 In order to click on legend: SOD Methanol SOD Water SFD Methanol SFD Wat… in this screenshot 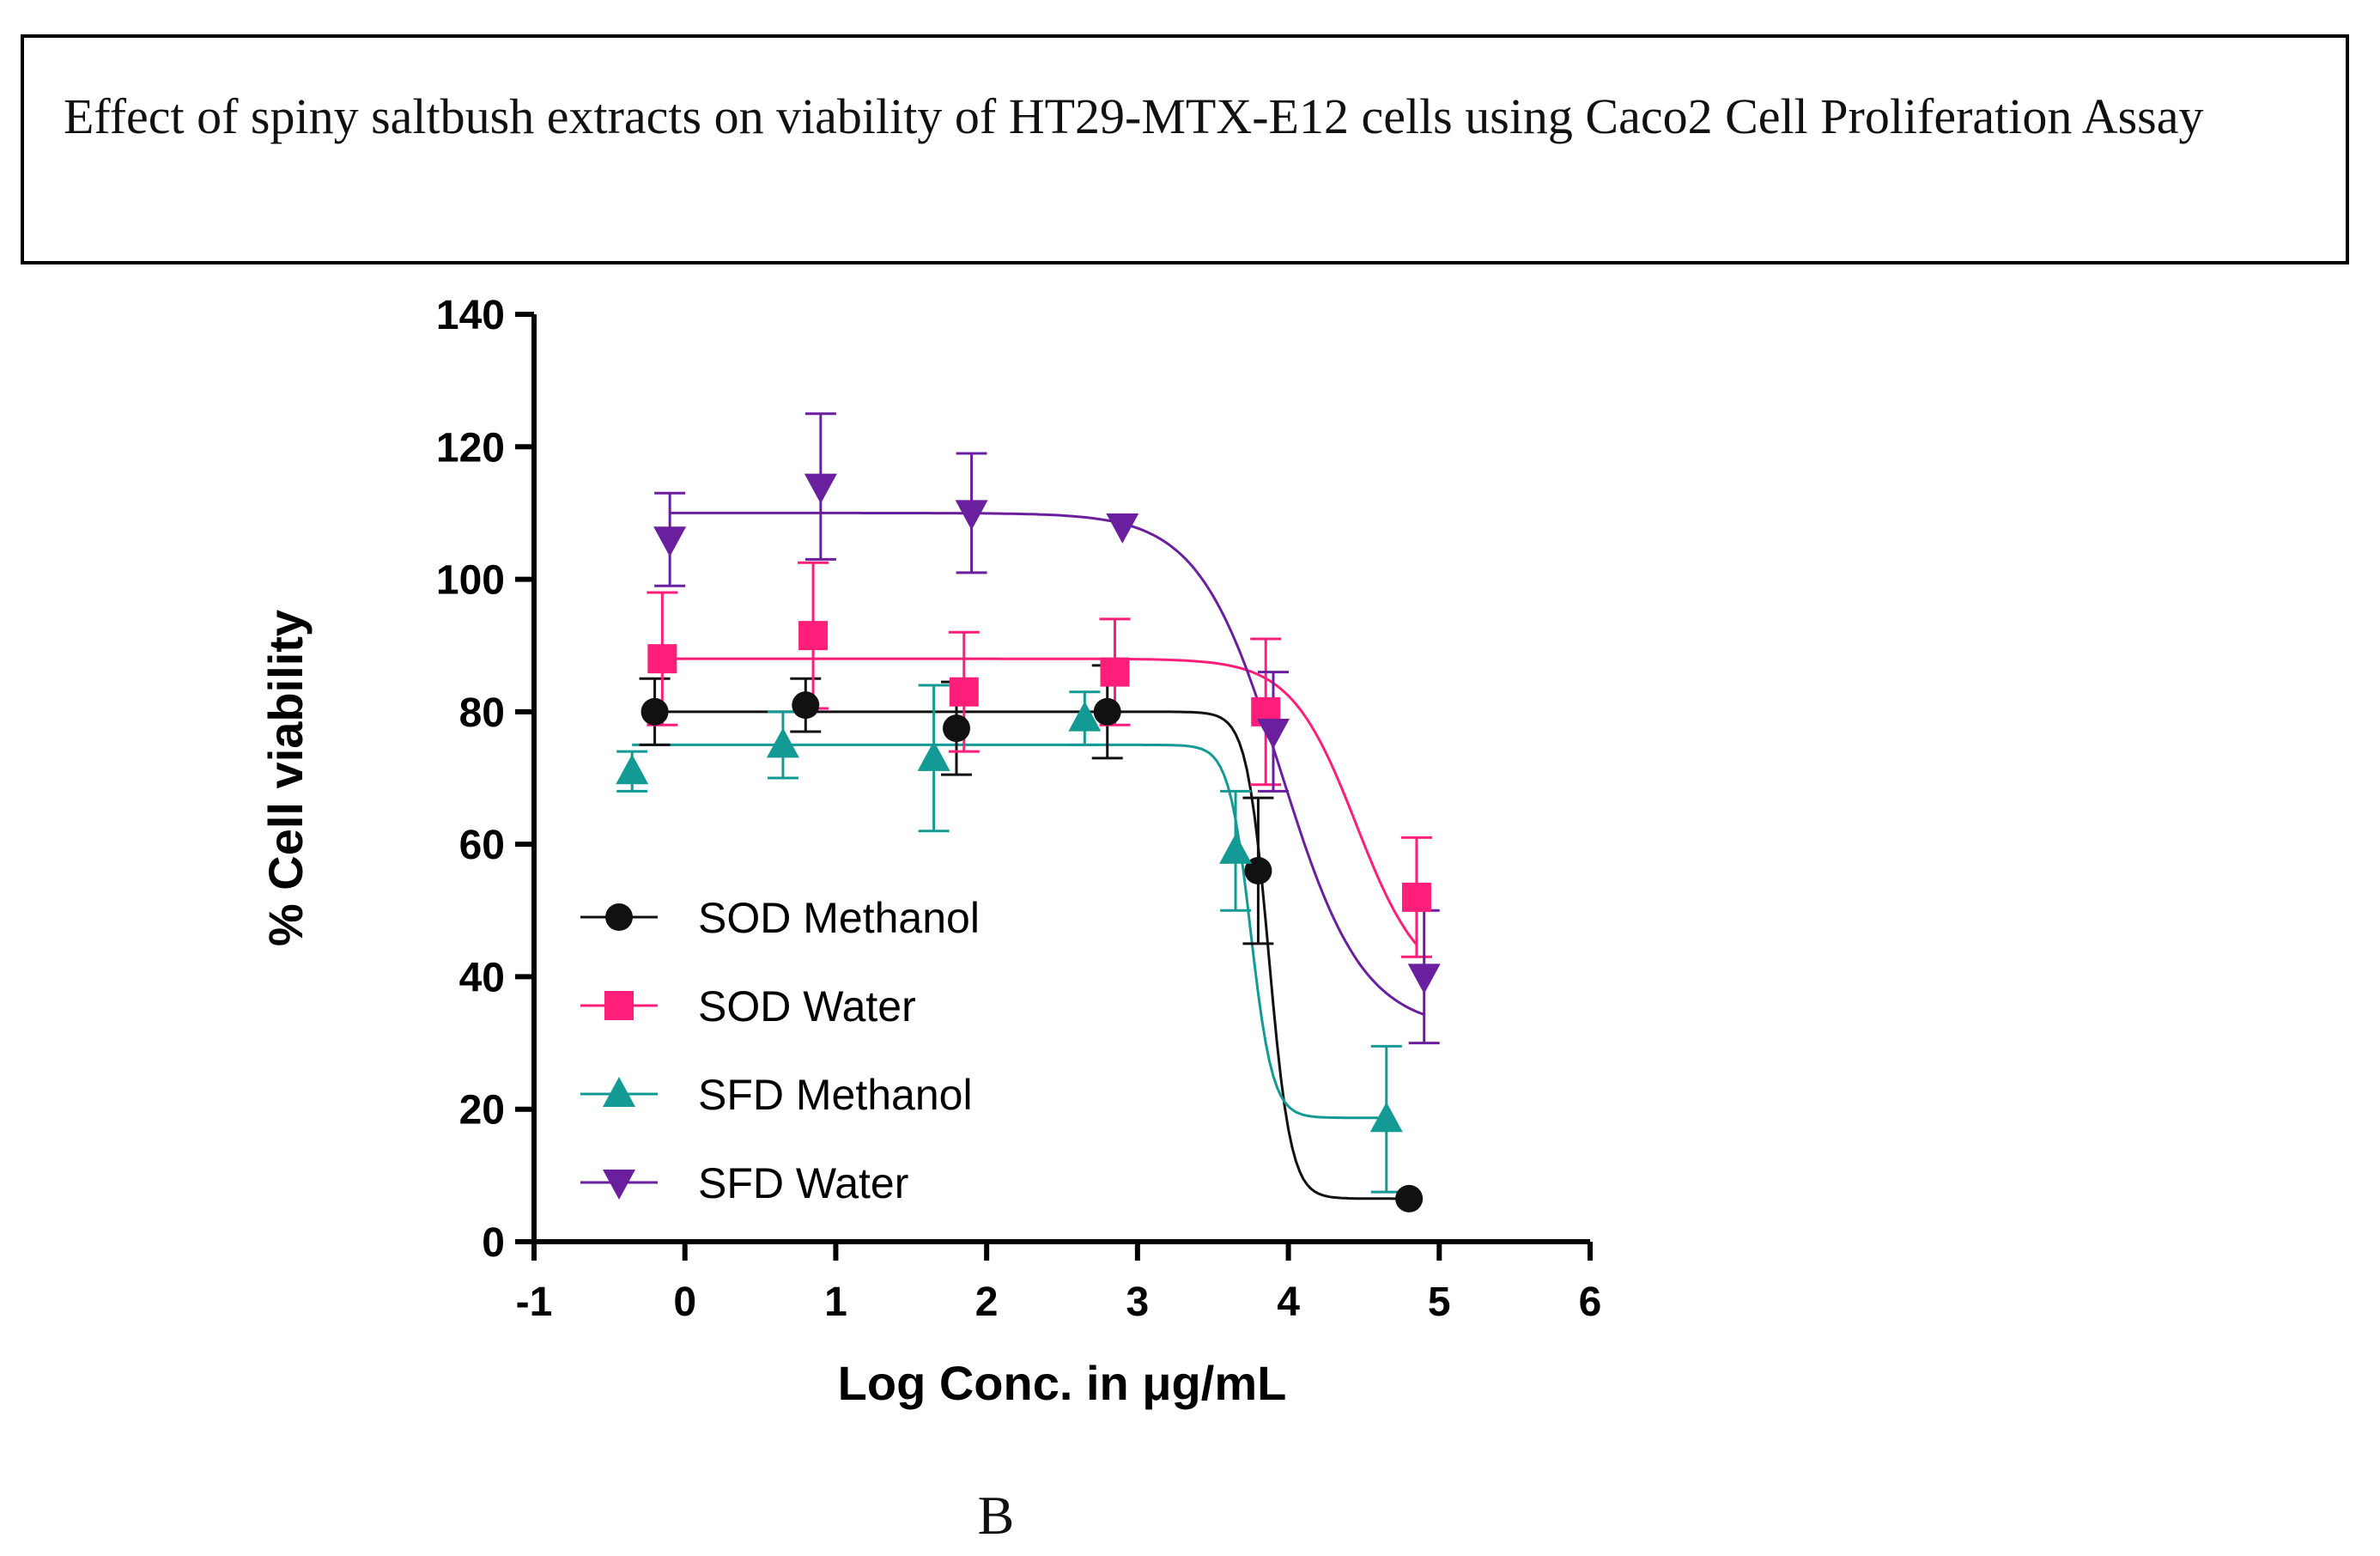, I will do `click(780, 1050)`.